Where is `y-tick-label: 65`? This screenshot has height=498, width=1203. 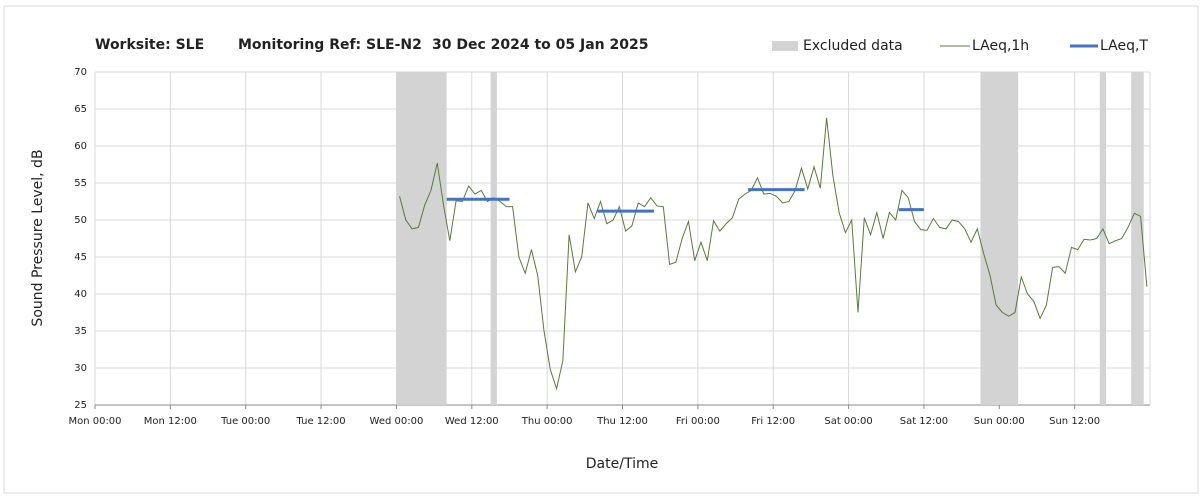
y-tick-label: 65 is located at coordinates (80, 109).